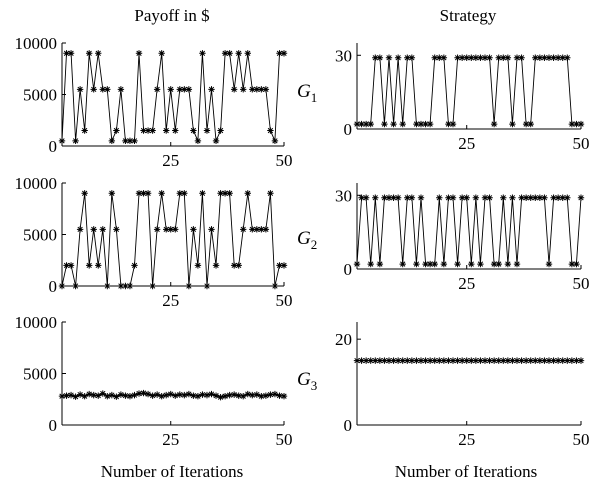 This screenshot has width=592, height=486. Describe the element at coordinates (40, 95) in the screenshot. I see `g1-payoff-y-tick-label: 5000` at that location.